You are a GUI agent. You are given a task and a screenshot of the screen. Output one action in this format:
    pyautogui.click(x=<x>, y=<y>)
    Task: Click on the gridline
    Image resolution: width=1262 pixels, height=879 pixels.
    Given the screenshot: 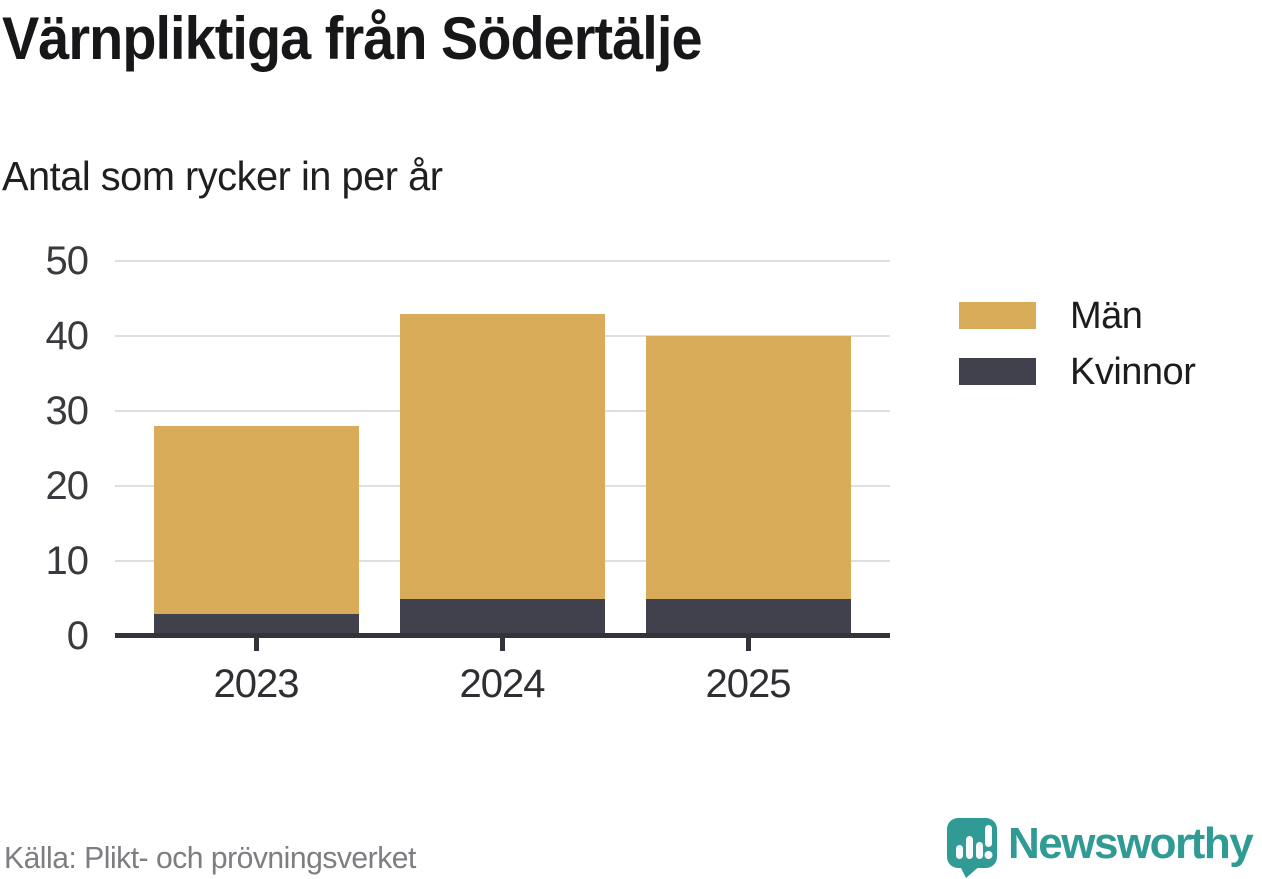 What is the action you would take?
    pyautogui.click(x=502, y=261)
    